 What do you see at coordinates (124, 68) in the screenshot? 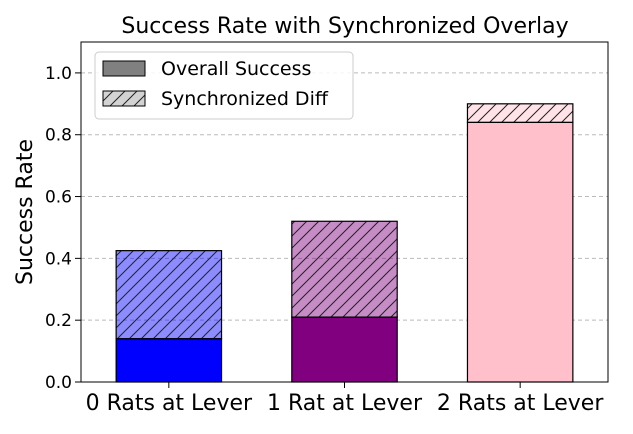
I see `legend-swatch` at bounding box center [124, 68].